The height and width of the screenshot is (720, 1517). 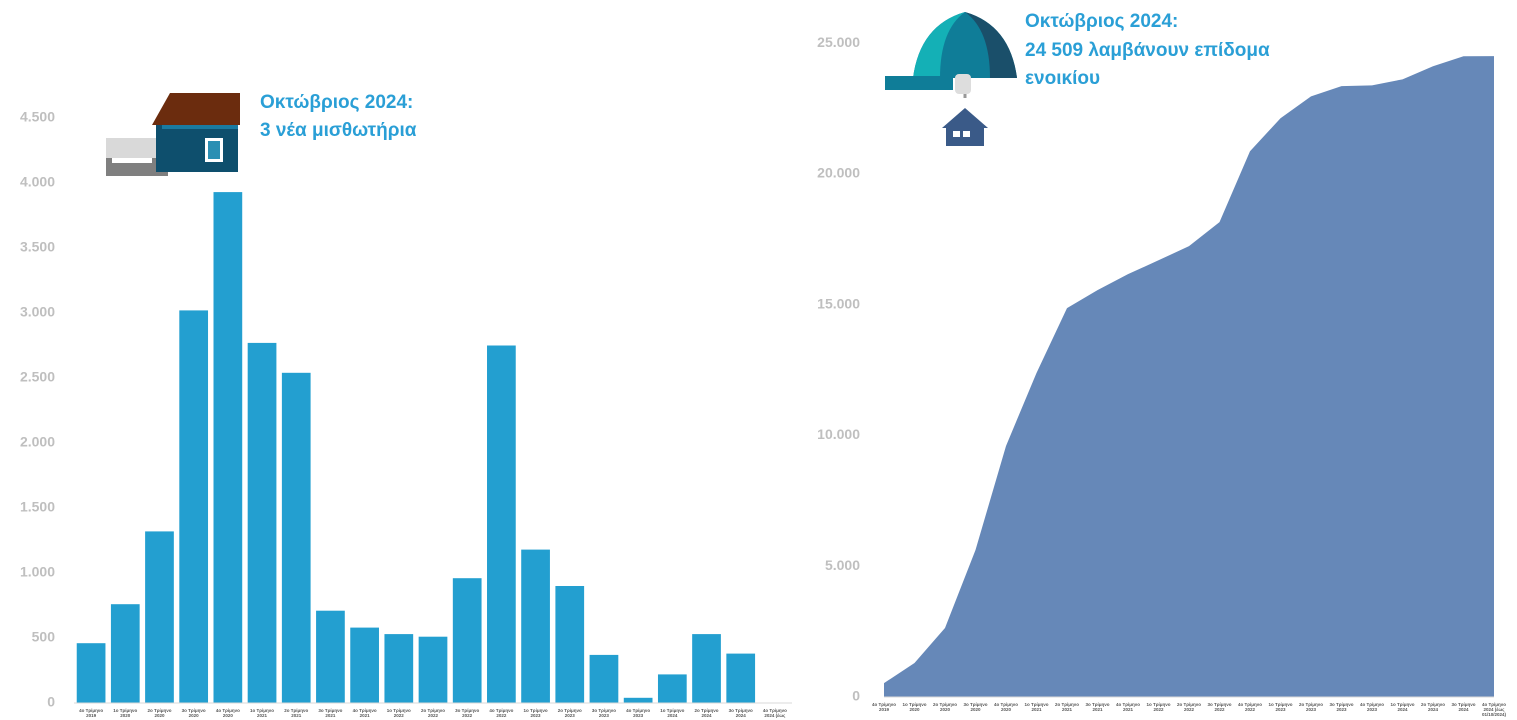 I want to click on y-tick-label: 15.000, so click(x=838, y=303).